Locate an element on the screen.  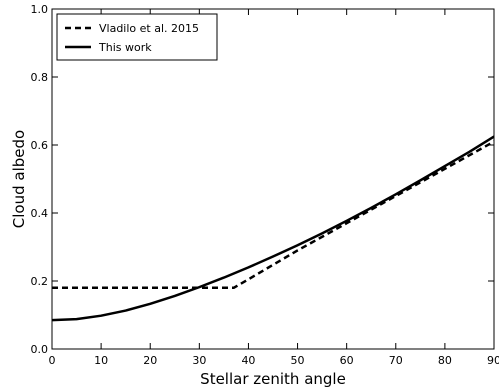
y-axis-title: Cloud albedo is located at coordinates (19, 179).